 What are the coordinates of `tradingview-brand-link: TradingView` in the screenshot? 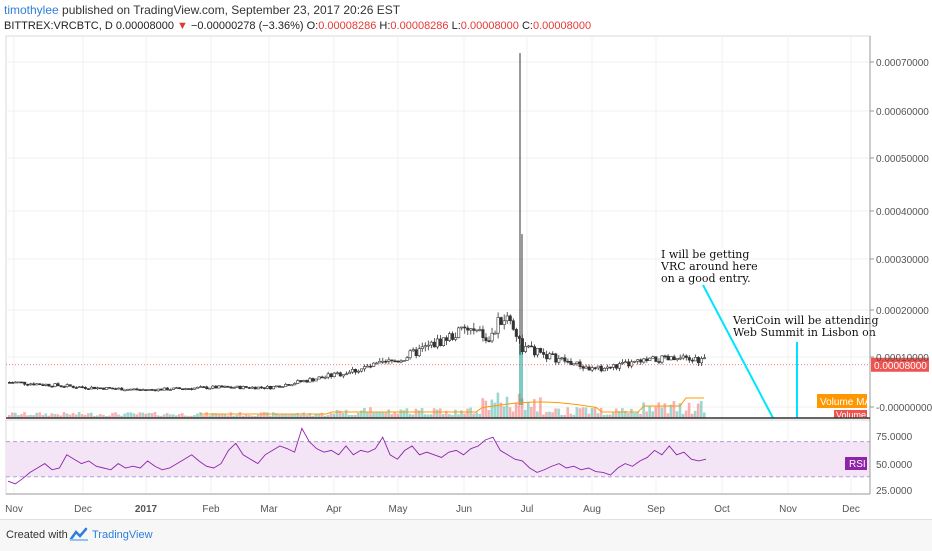 It's located at (122, 535).